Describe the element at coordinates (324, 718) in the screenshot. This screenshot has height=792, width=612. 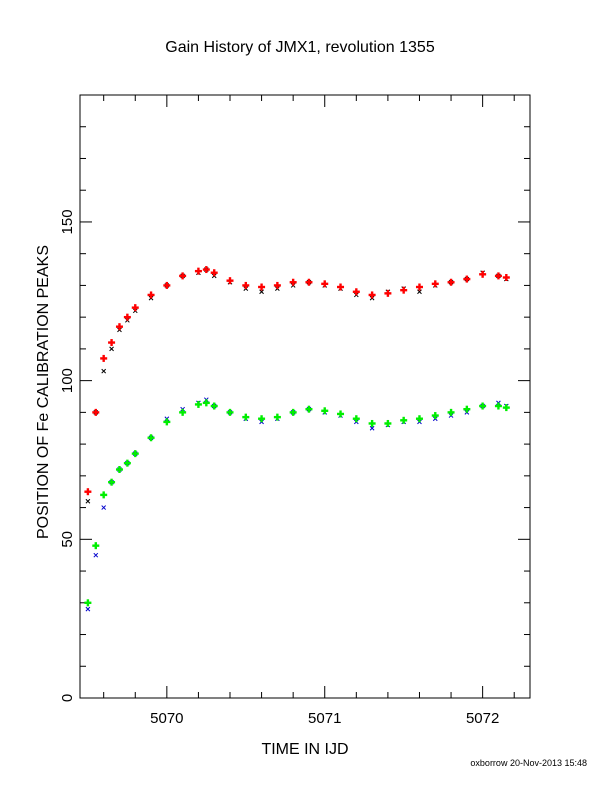
I see `x-tick-label: 5071` at that location.